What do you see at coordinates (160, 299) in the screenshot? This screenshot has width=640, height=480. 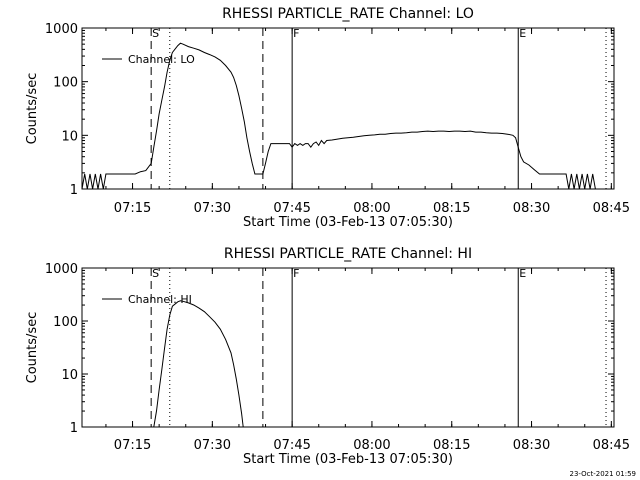 I see `legend-label: Channel: HI` at bounding box center [160, 299].